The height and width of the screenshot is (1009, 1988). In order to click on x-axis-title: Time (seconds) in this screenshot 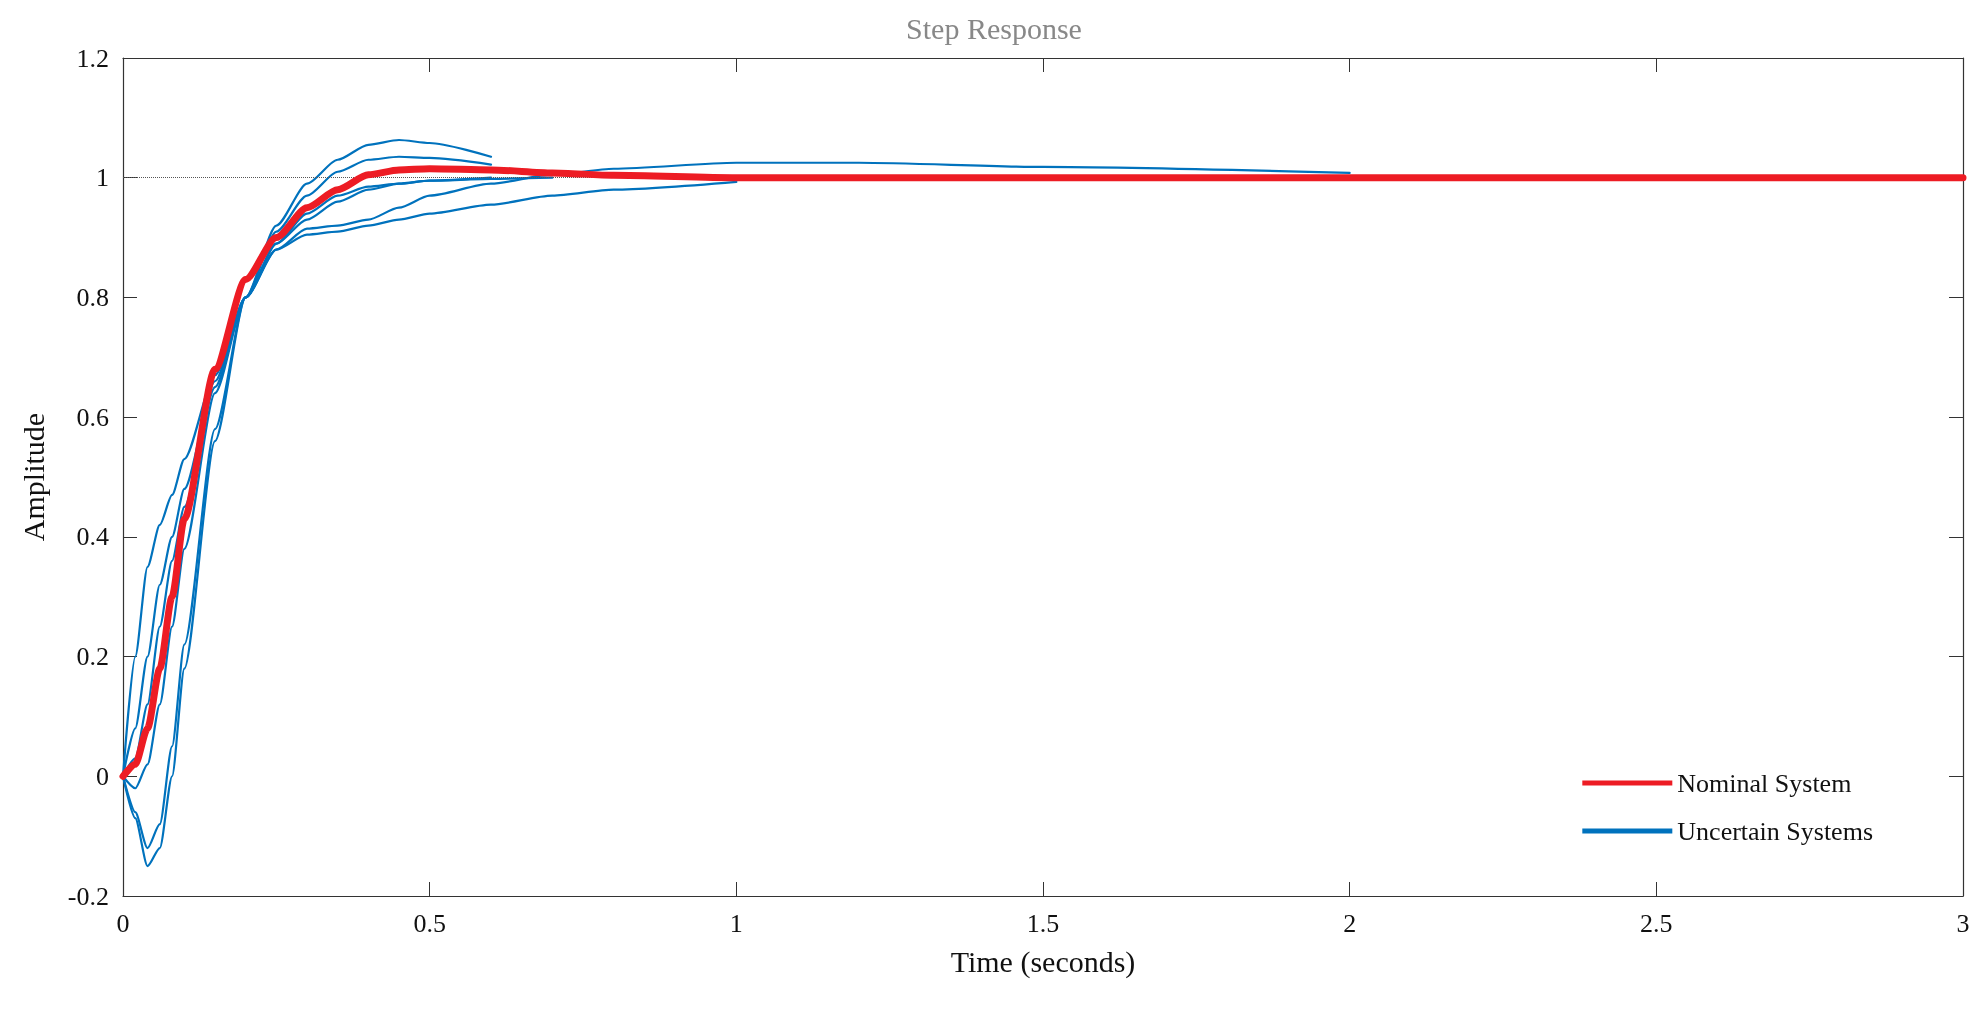, I will do `click(1043, 961)`.